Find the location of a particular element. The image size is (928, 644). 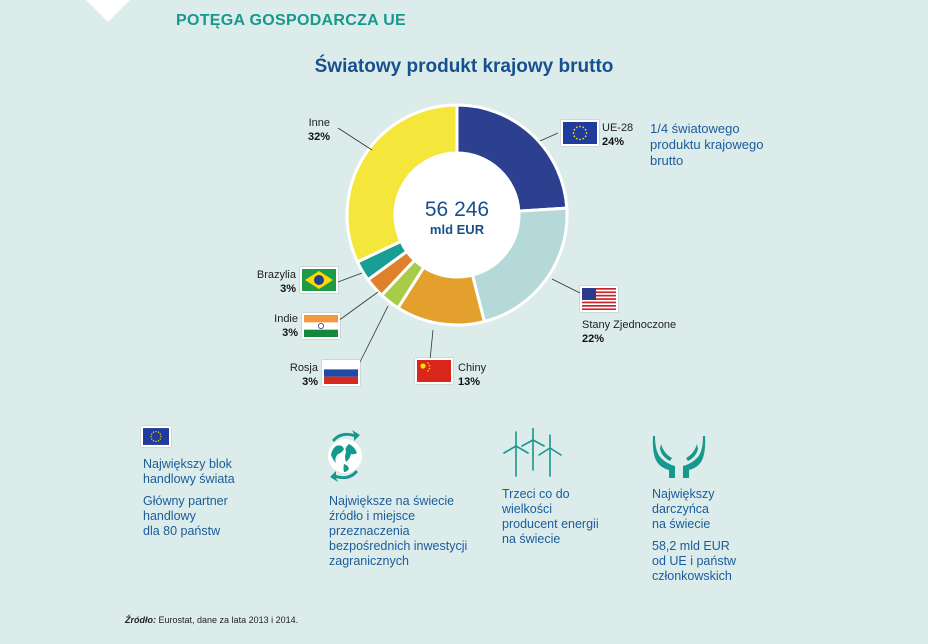

label-other-name: Inne is located at coordinates (319, 123).